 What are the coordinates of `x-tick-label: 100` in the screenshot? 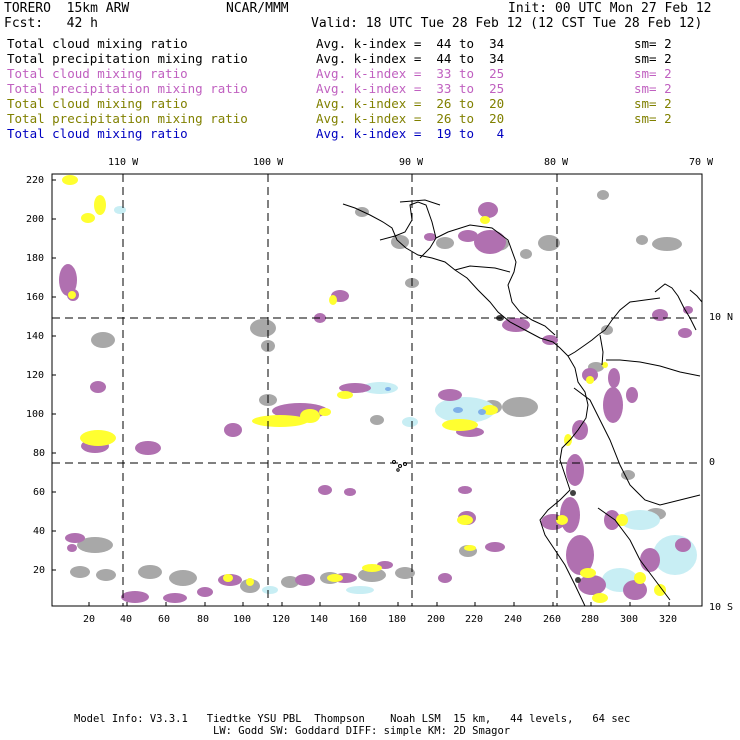 It's located at (242, 619).